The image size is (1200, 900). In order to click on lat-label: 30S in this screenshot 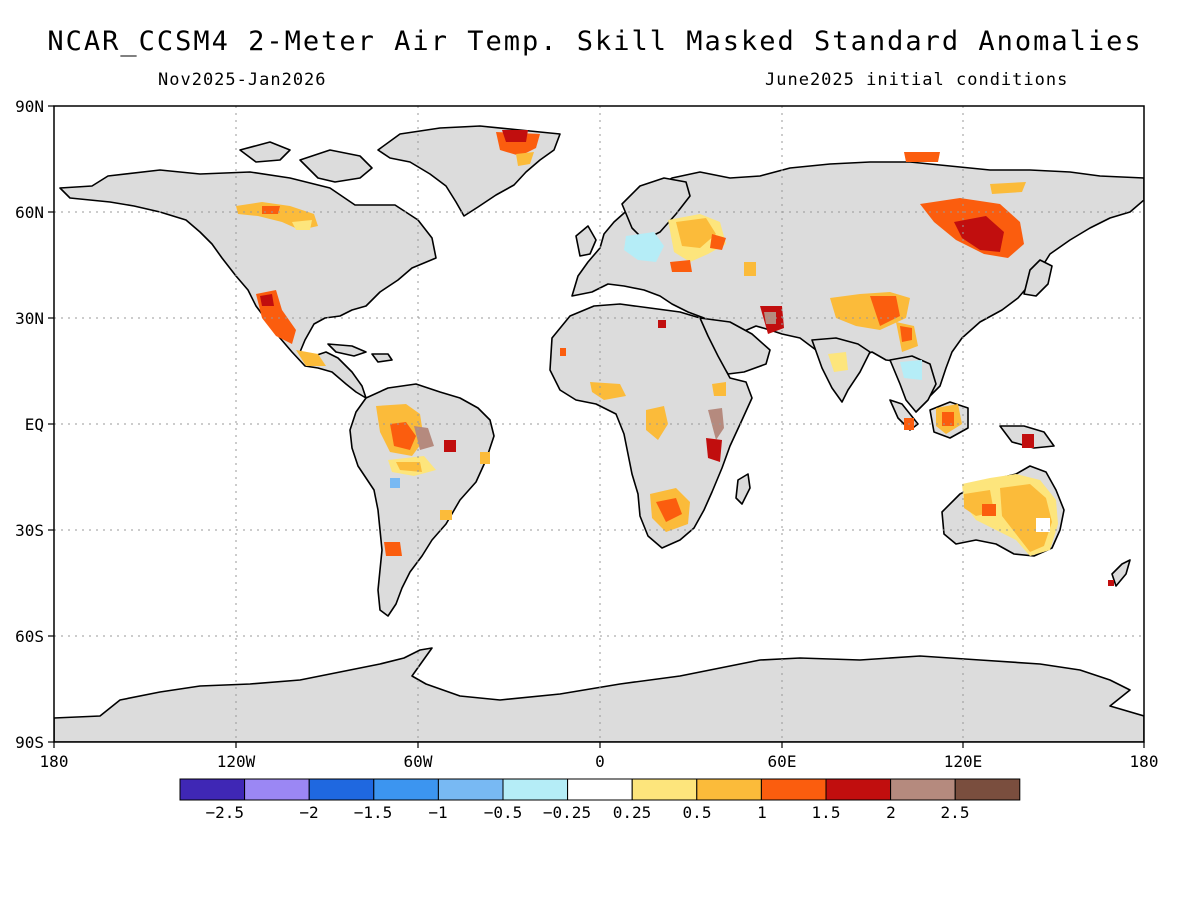, I will do `click(29, 530)`.